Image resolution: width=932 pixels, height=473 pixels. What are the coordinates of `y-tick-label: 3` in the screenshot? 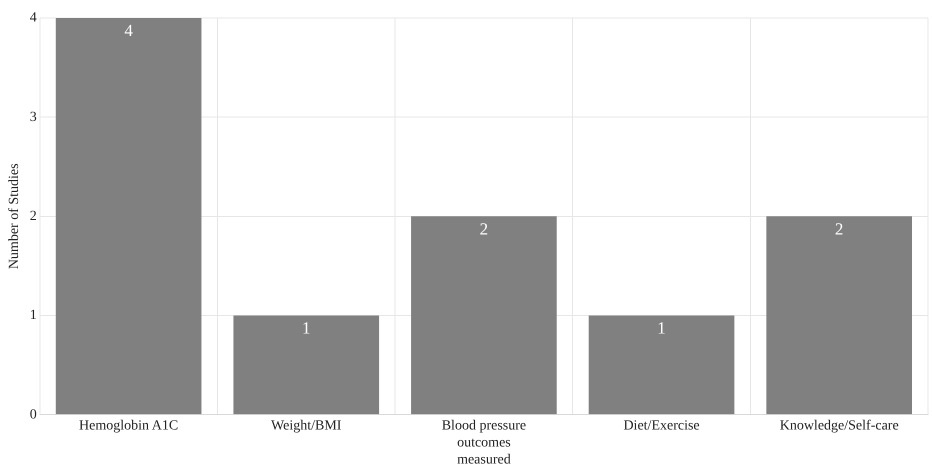 It's located at (33, 117).